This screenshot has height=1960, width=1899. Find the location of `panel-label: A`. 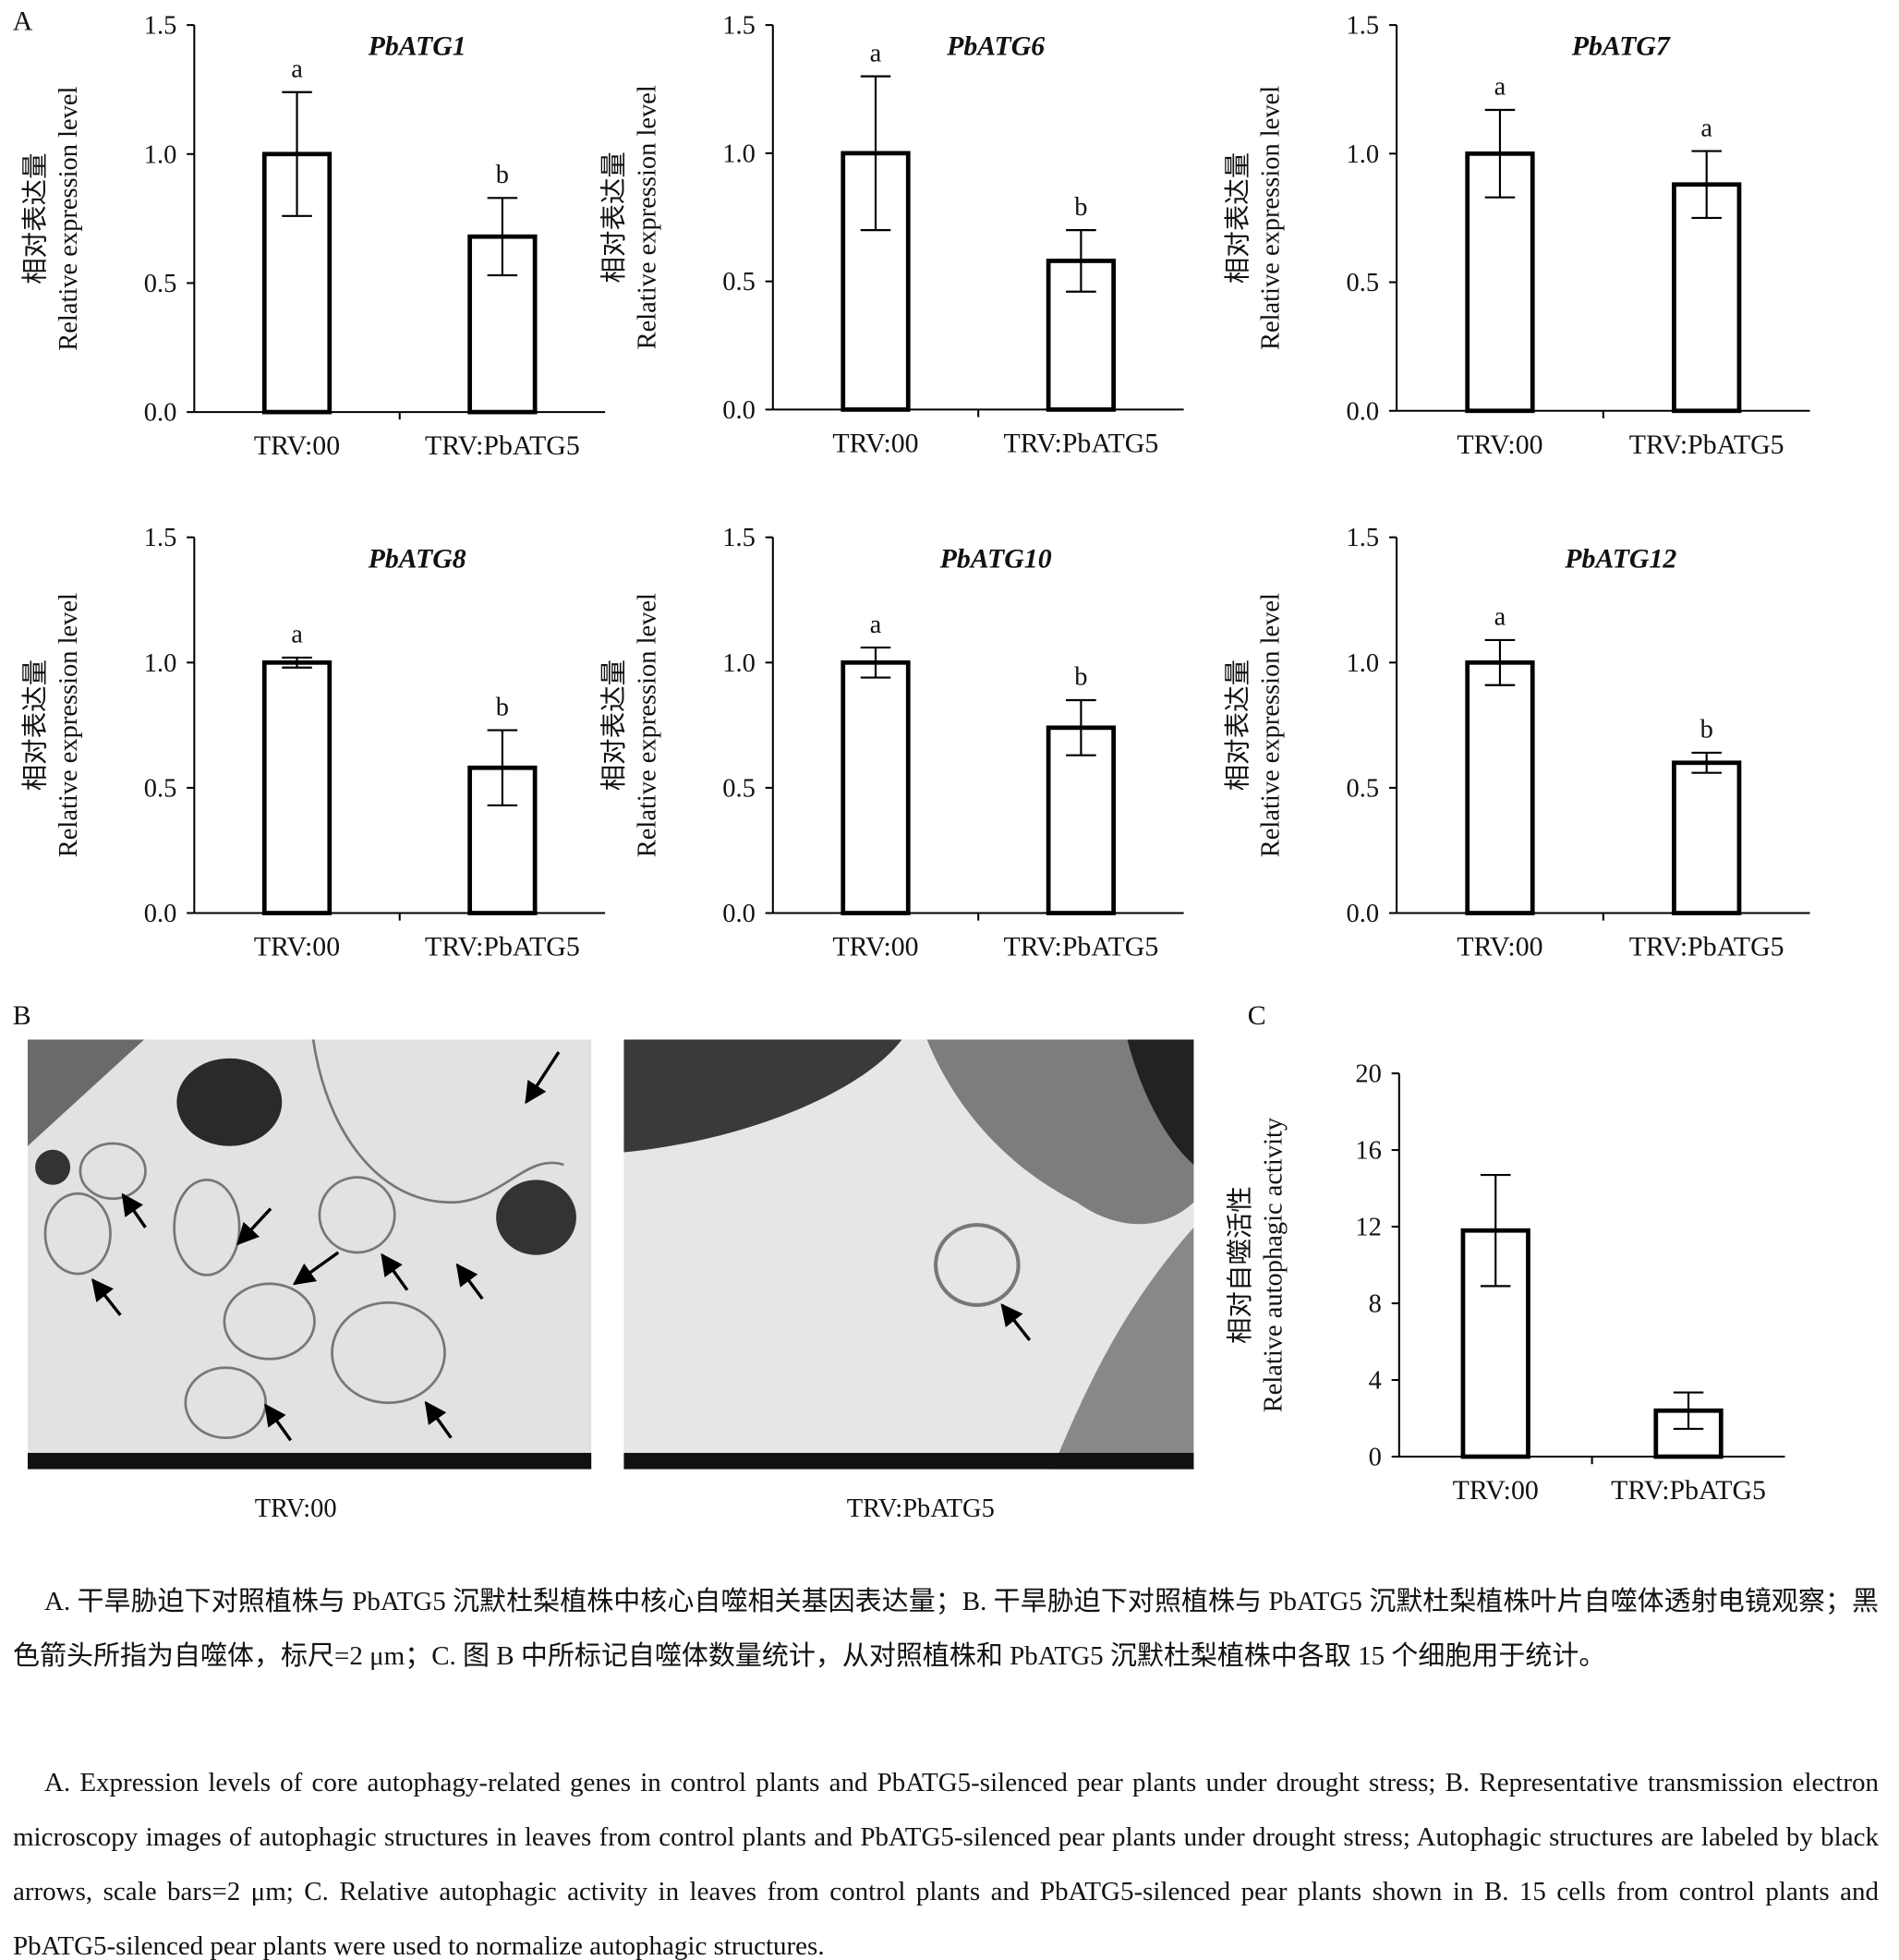

panel-label: A is located at coordinates (23, 21).